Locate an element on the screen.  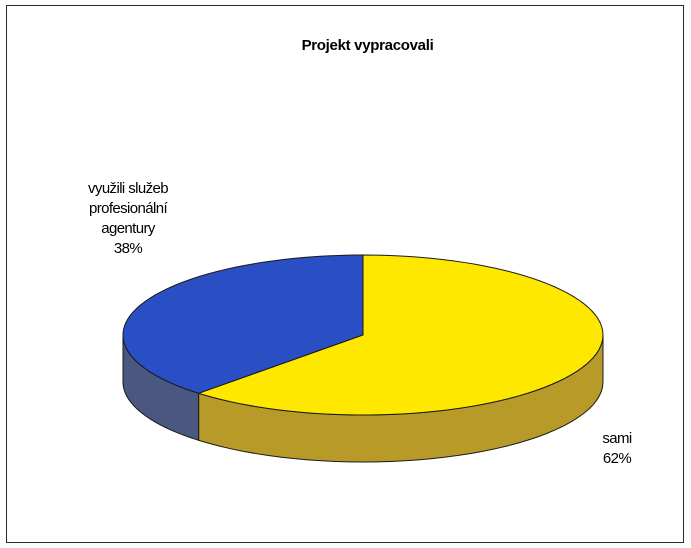
slice-label-agency-percent: 38% is located at coordinates (128, 248).